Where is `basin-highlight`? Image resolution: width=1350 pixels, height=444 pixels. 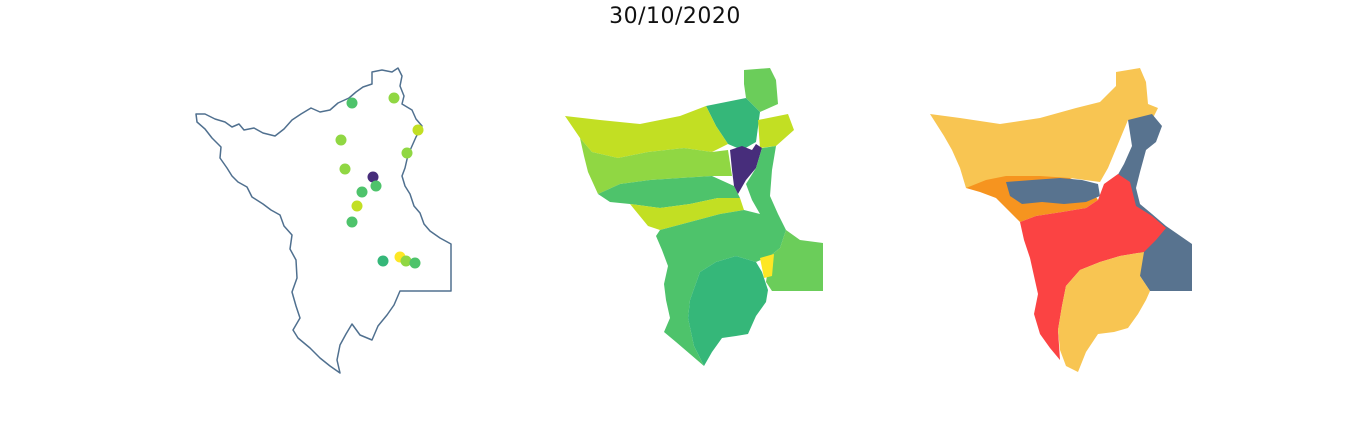 basin-highlight is located at coordinates (746, 169).